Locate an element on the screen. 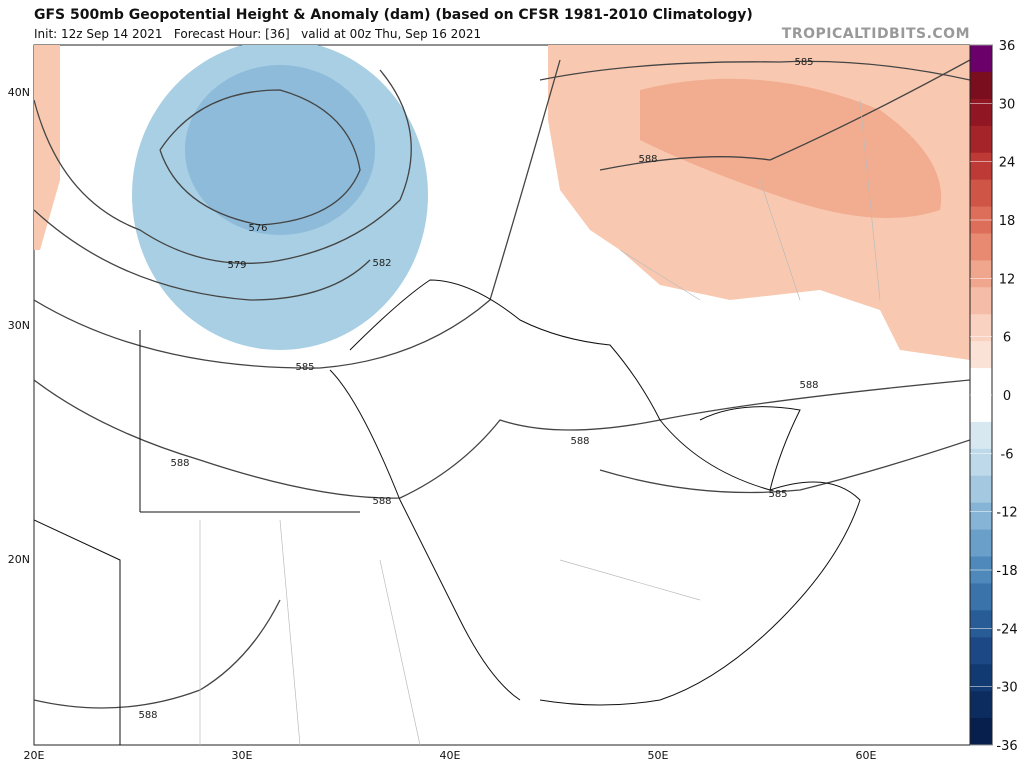 The image size is (1024, 766). contour-label: 576 is located at coordinates (257, 228).